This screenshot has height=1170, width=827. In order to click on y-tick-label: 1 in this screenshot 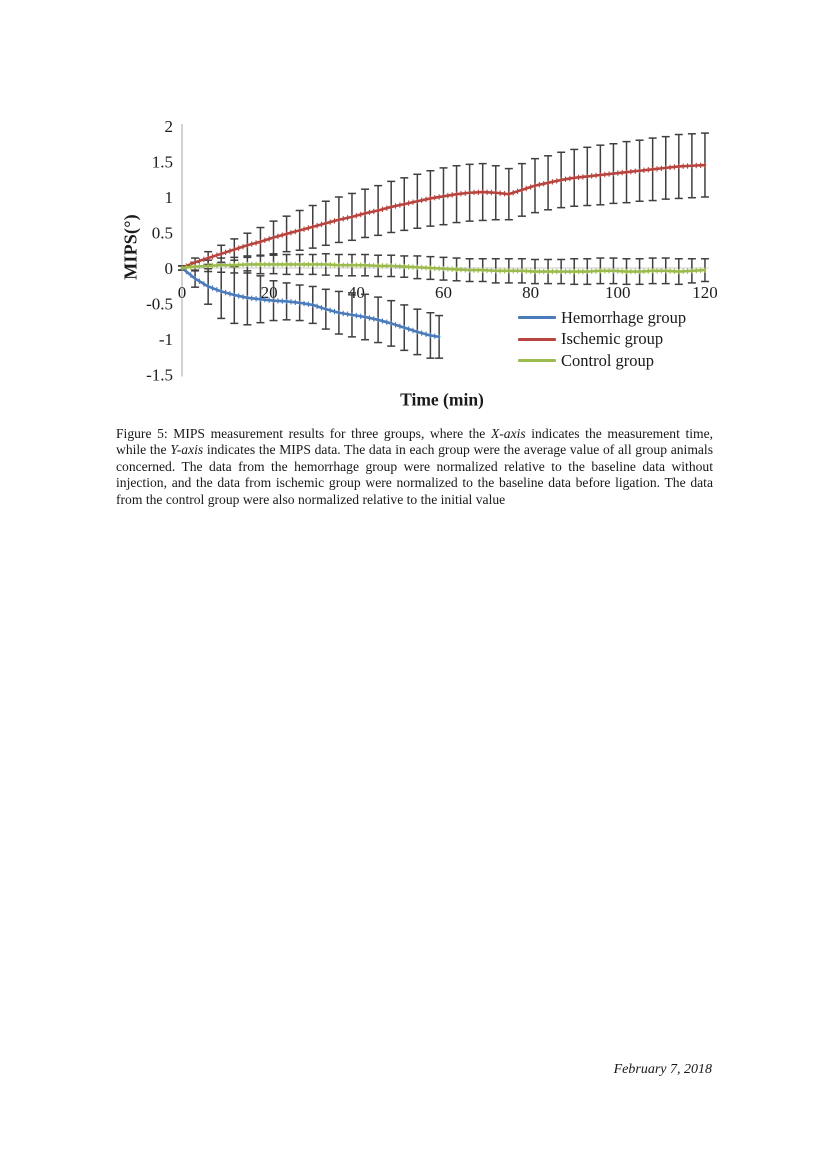, I will do `click(169, 197)`.